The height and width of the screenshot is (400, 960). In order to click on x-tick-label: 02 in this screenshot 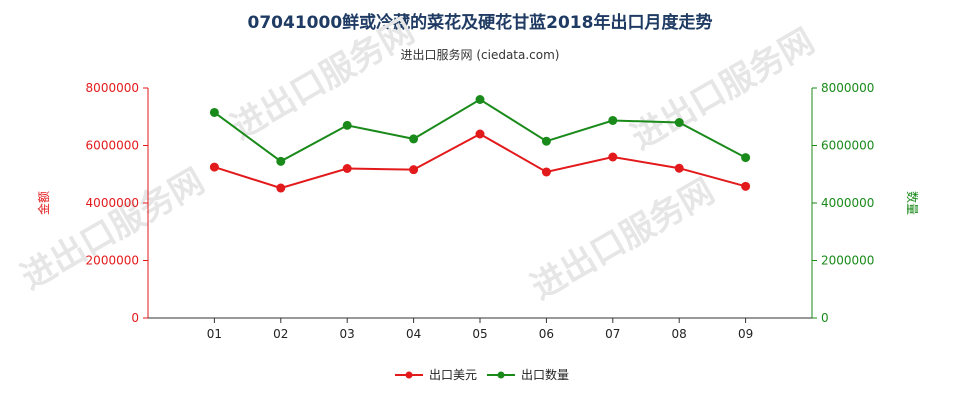, I will do `click(280, 334)`.